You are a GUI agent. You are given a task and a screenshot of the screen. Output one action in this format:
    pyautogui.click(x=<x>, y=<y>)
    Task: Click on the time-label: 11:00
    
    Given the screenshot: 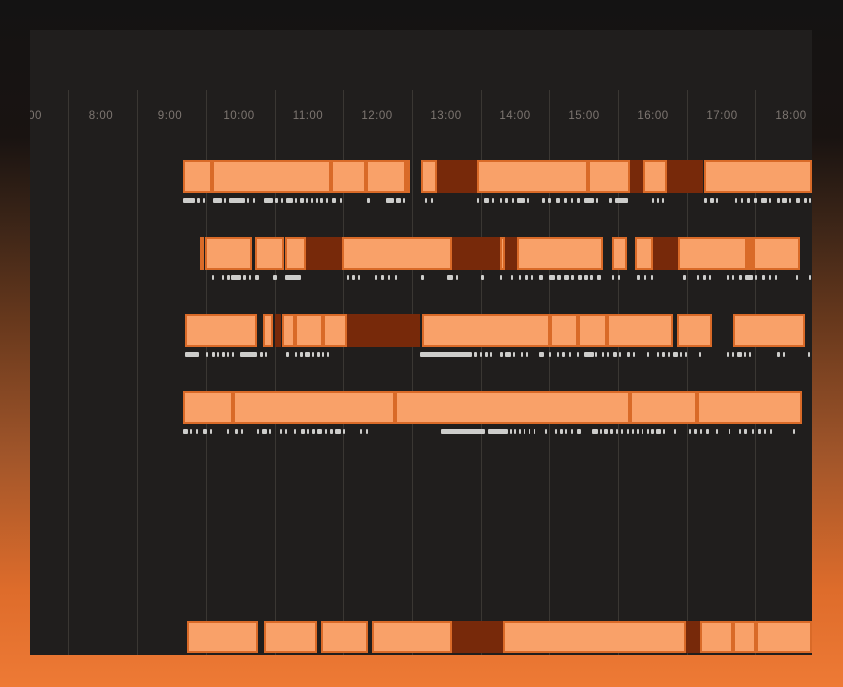 What is the action you would take?
    pyautogui.click(x=308, y=116)
    